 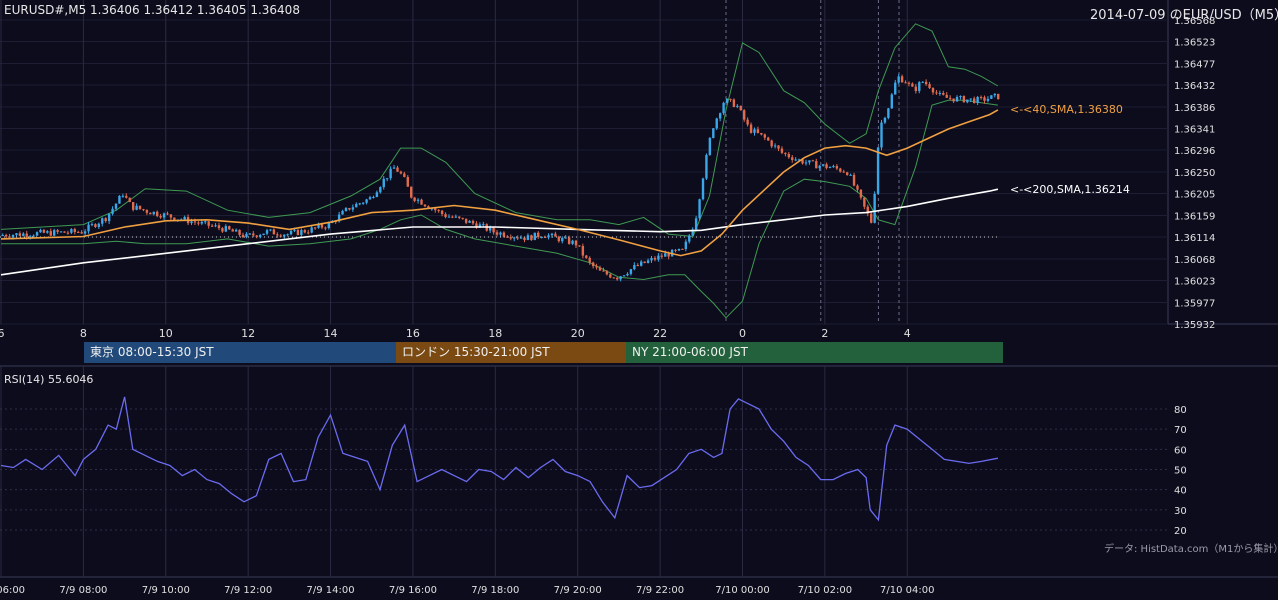 What do you see at coordinates (1194, 43) in the screenshot?
I see `price-tick-label: 1.36523` at bounding box center [1194, 43].